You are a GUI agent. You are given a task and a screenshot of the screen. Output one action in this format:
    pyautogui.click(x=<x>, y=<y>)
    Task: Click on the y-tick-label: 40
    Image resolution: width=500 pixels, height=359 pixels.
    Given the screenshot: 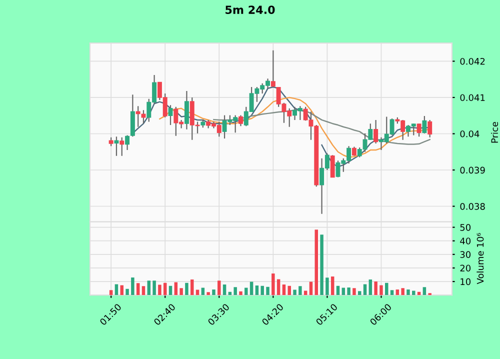 What is the action you would take?
    pyautogui.click(x=465, y=241)
    